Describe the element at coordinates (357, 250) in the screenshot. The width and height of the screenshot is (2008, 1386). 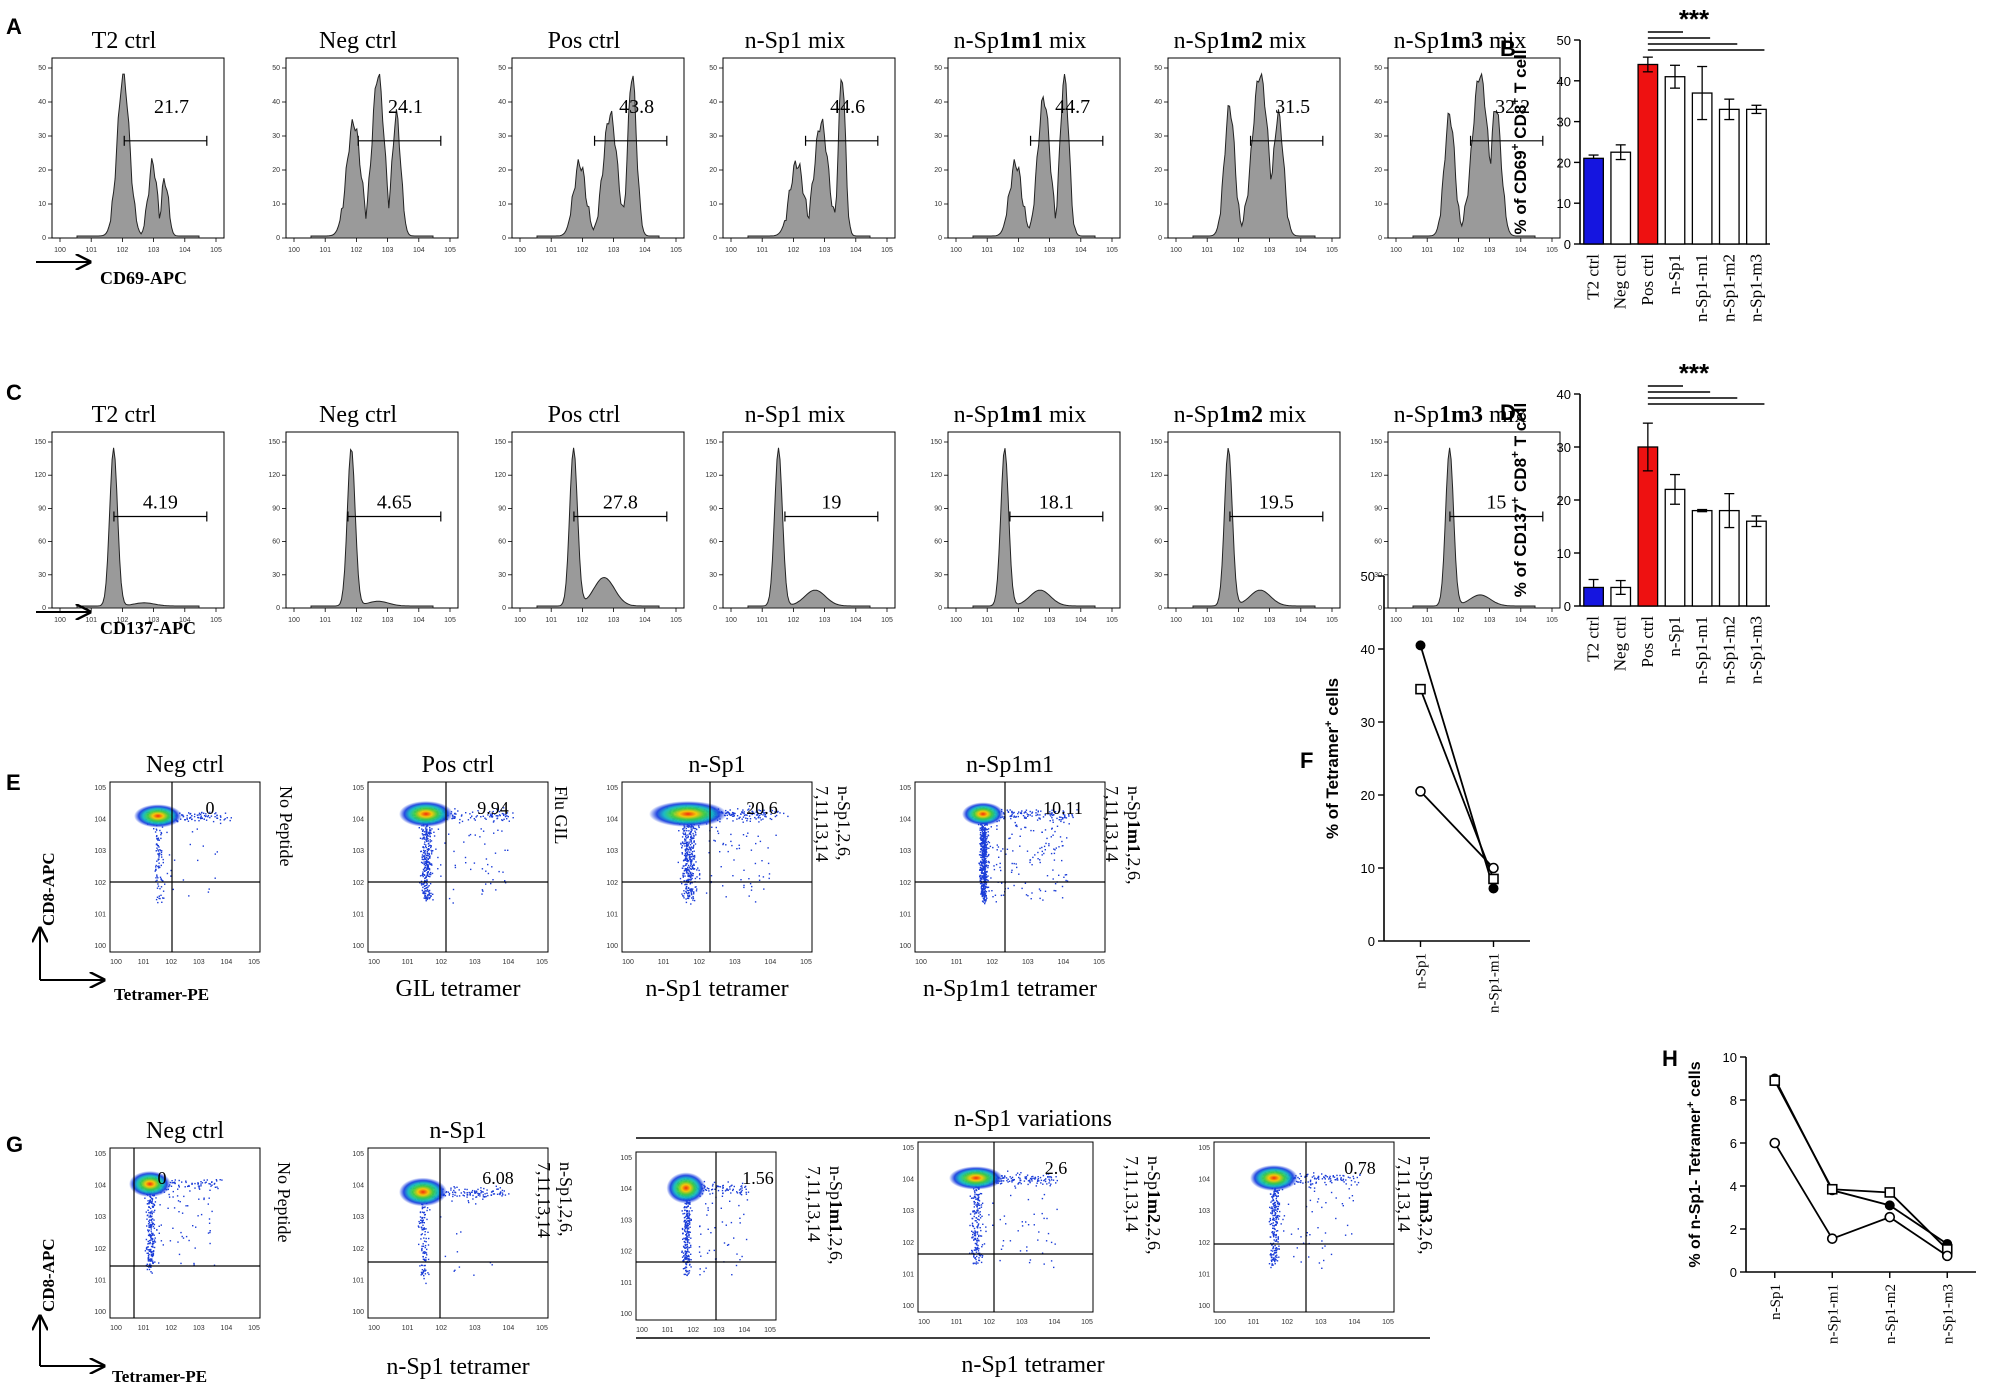
I see `x-tick-label: 102` at that location.